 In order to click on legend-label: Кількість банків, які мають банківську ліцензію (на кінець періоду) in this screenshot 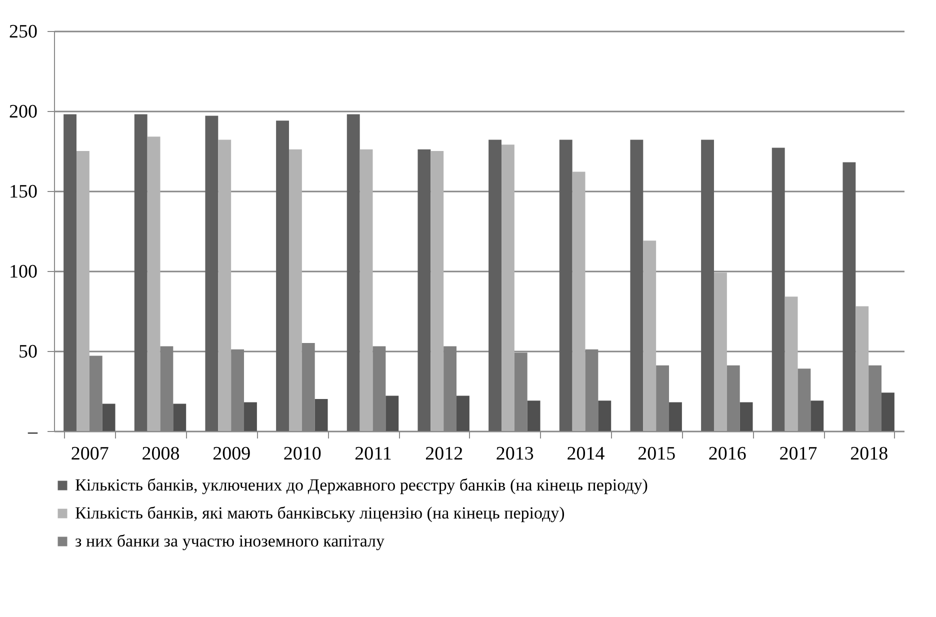, I will do `click(320, 513)`.